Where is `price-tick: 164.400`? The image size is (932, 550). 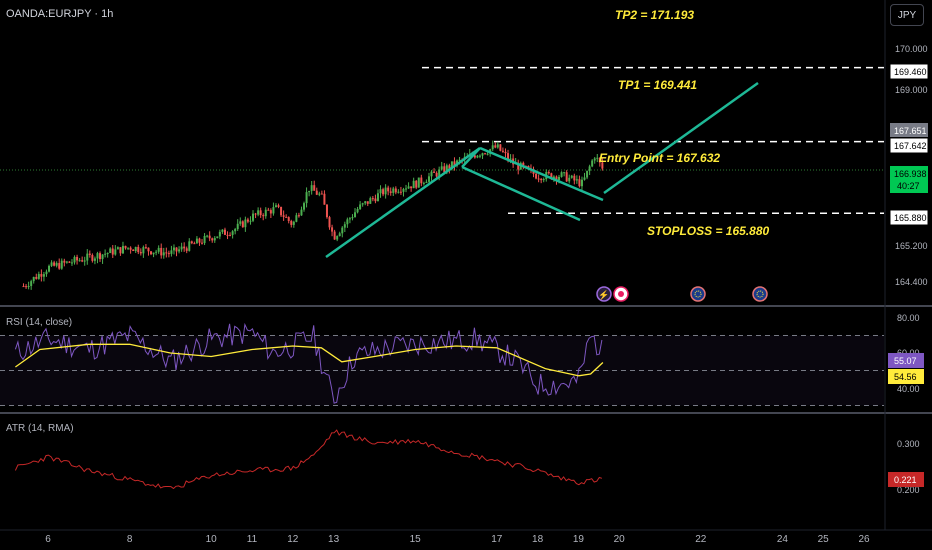
price-tick: 164.400 is located at coordinates (911, 282).